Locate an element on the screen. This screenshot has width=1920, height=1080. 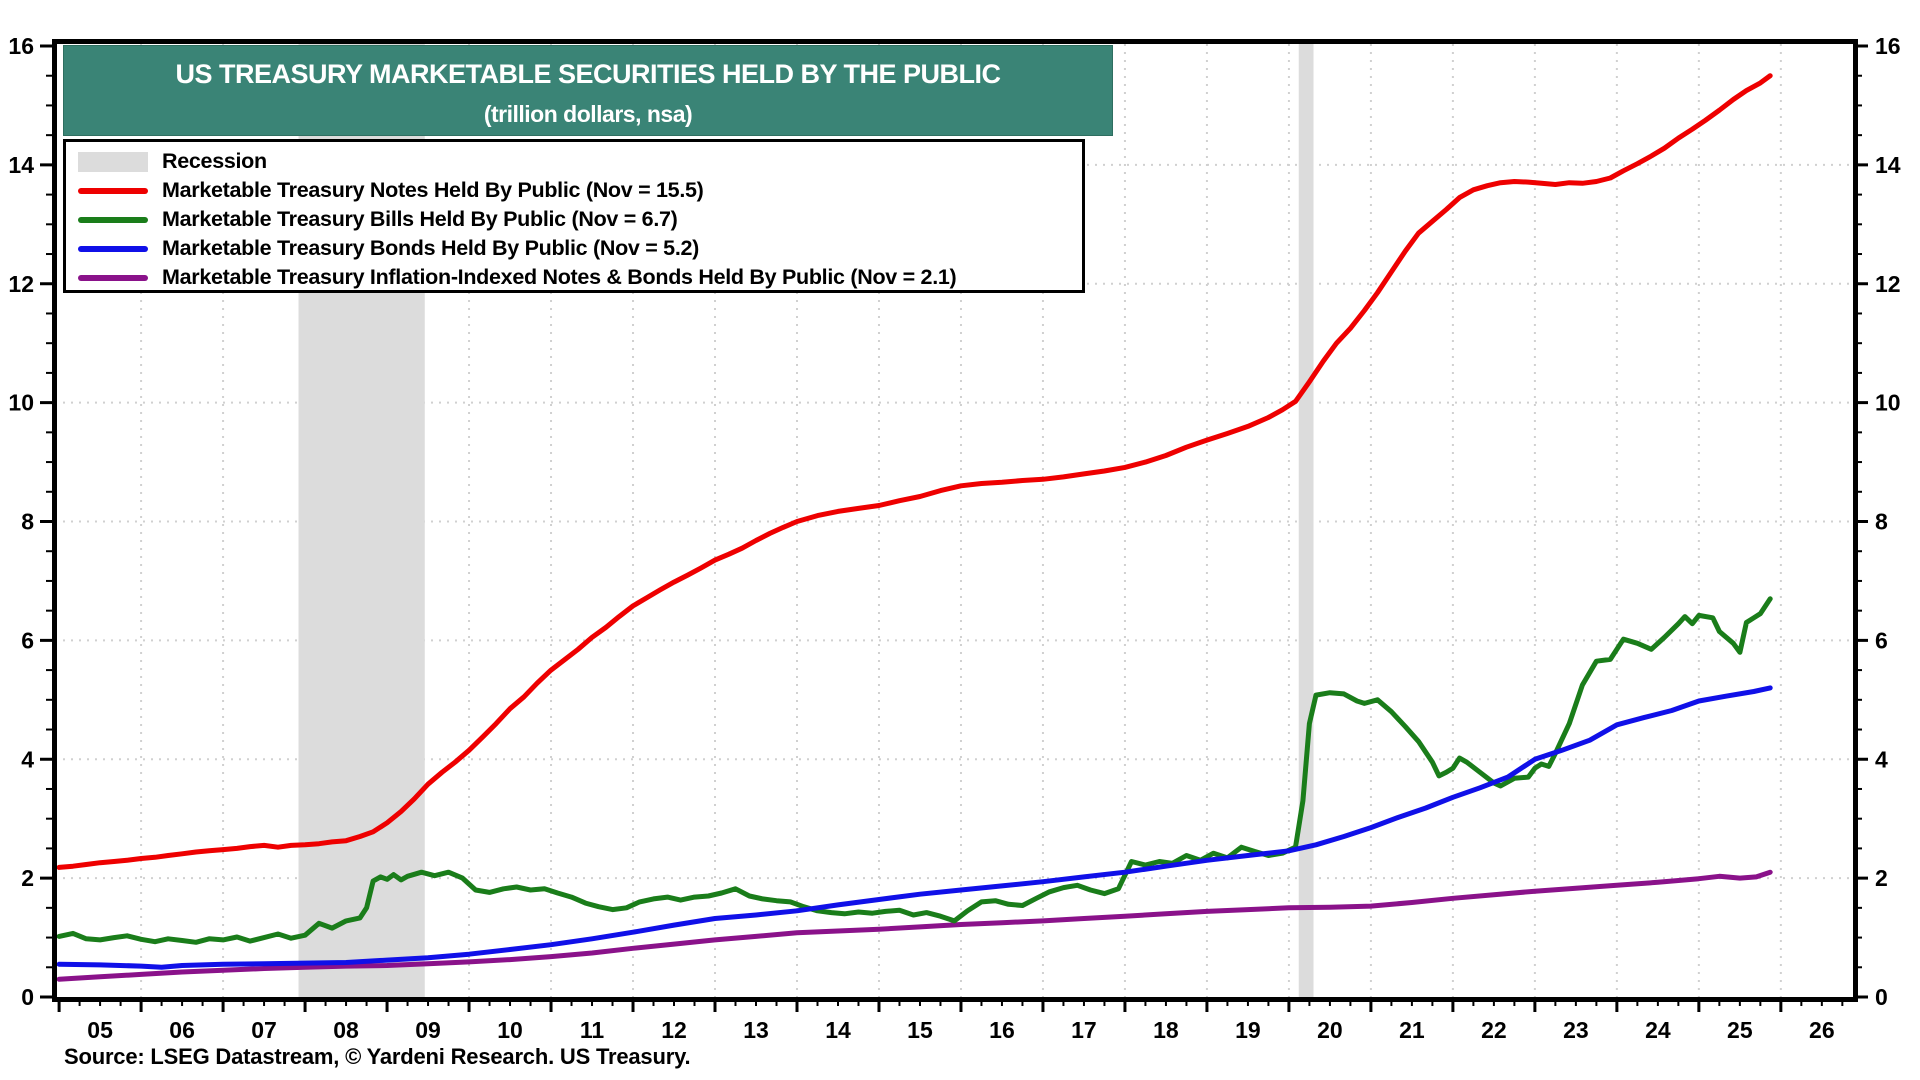
x-tick-label: 05 is located at coordinates (100, 1030).